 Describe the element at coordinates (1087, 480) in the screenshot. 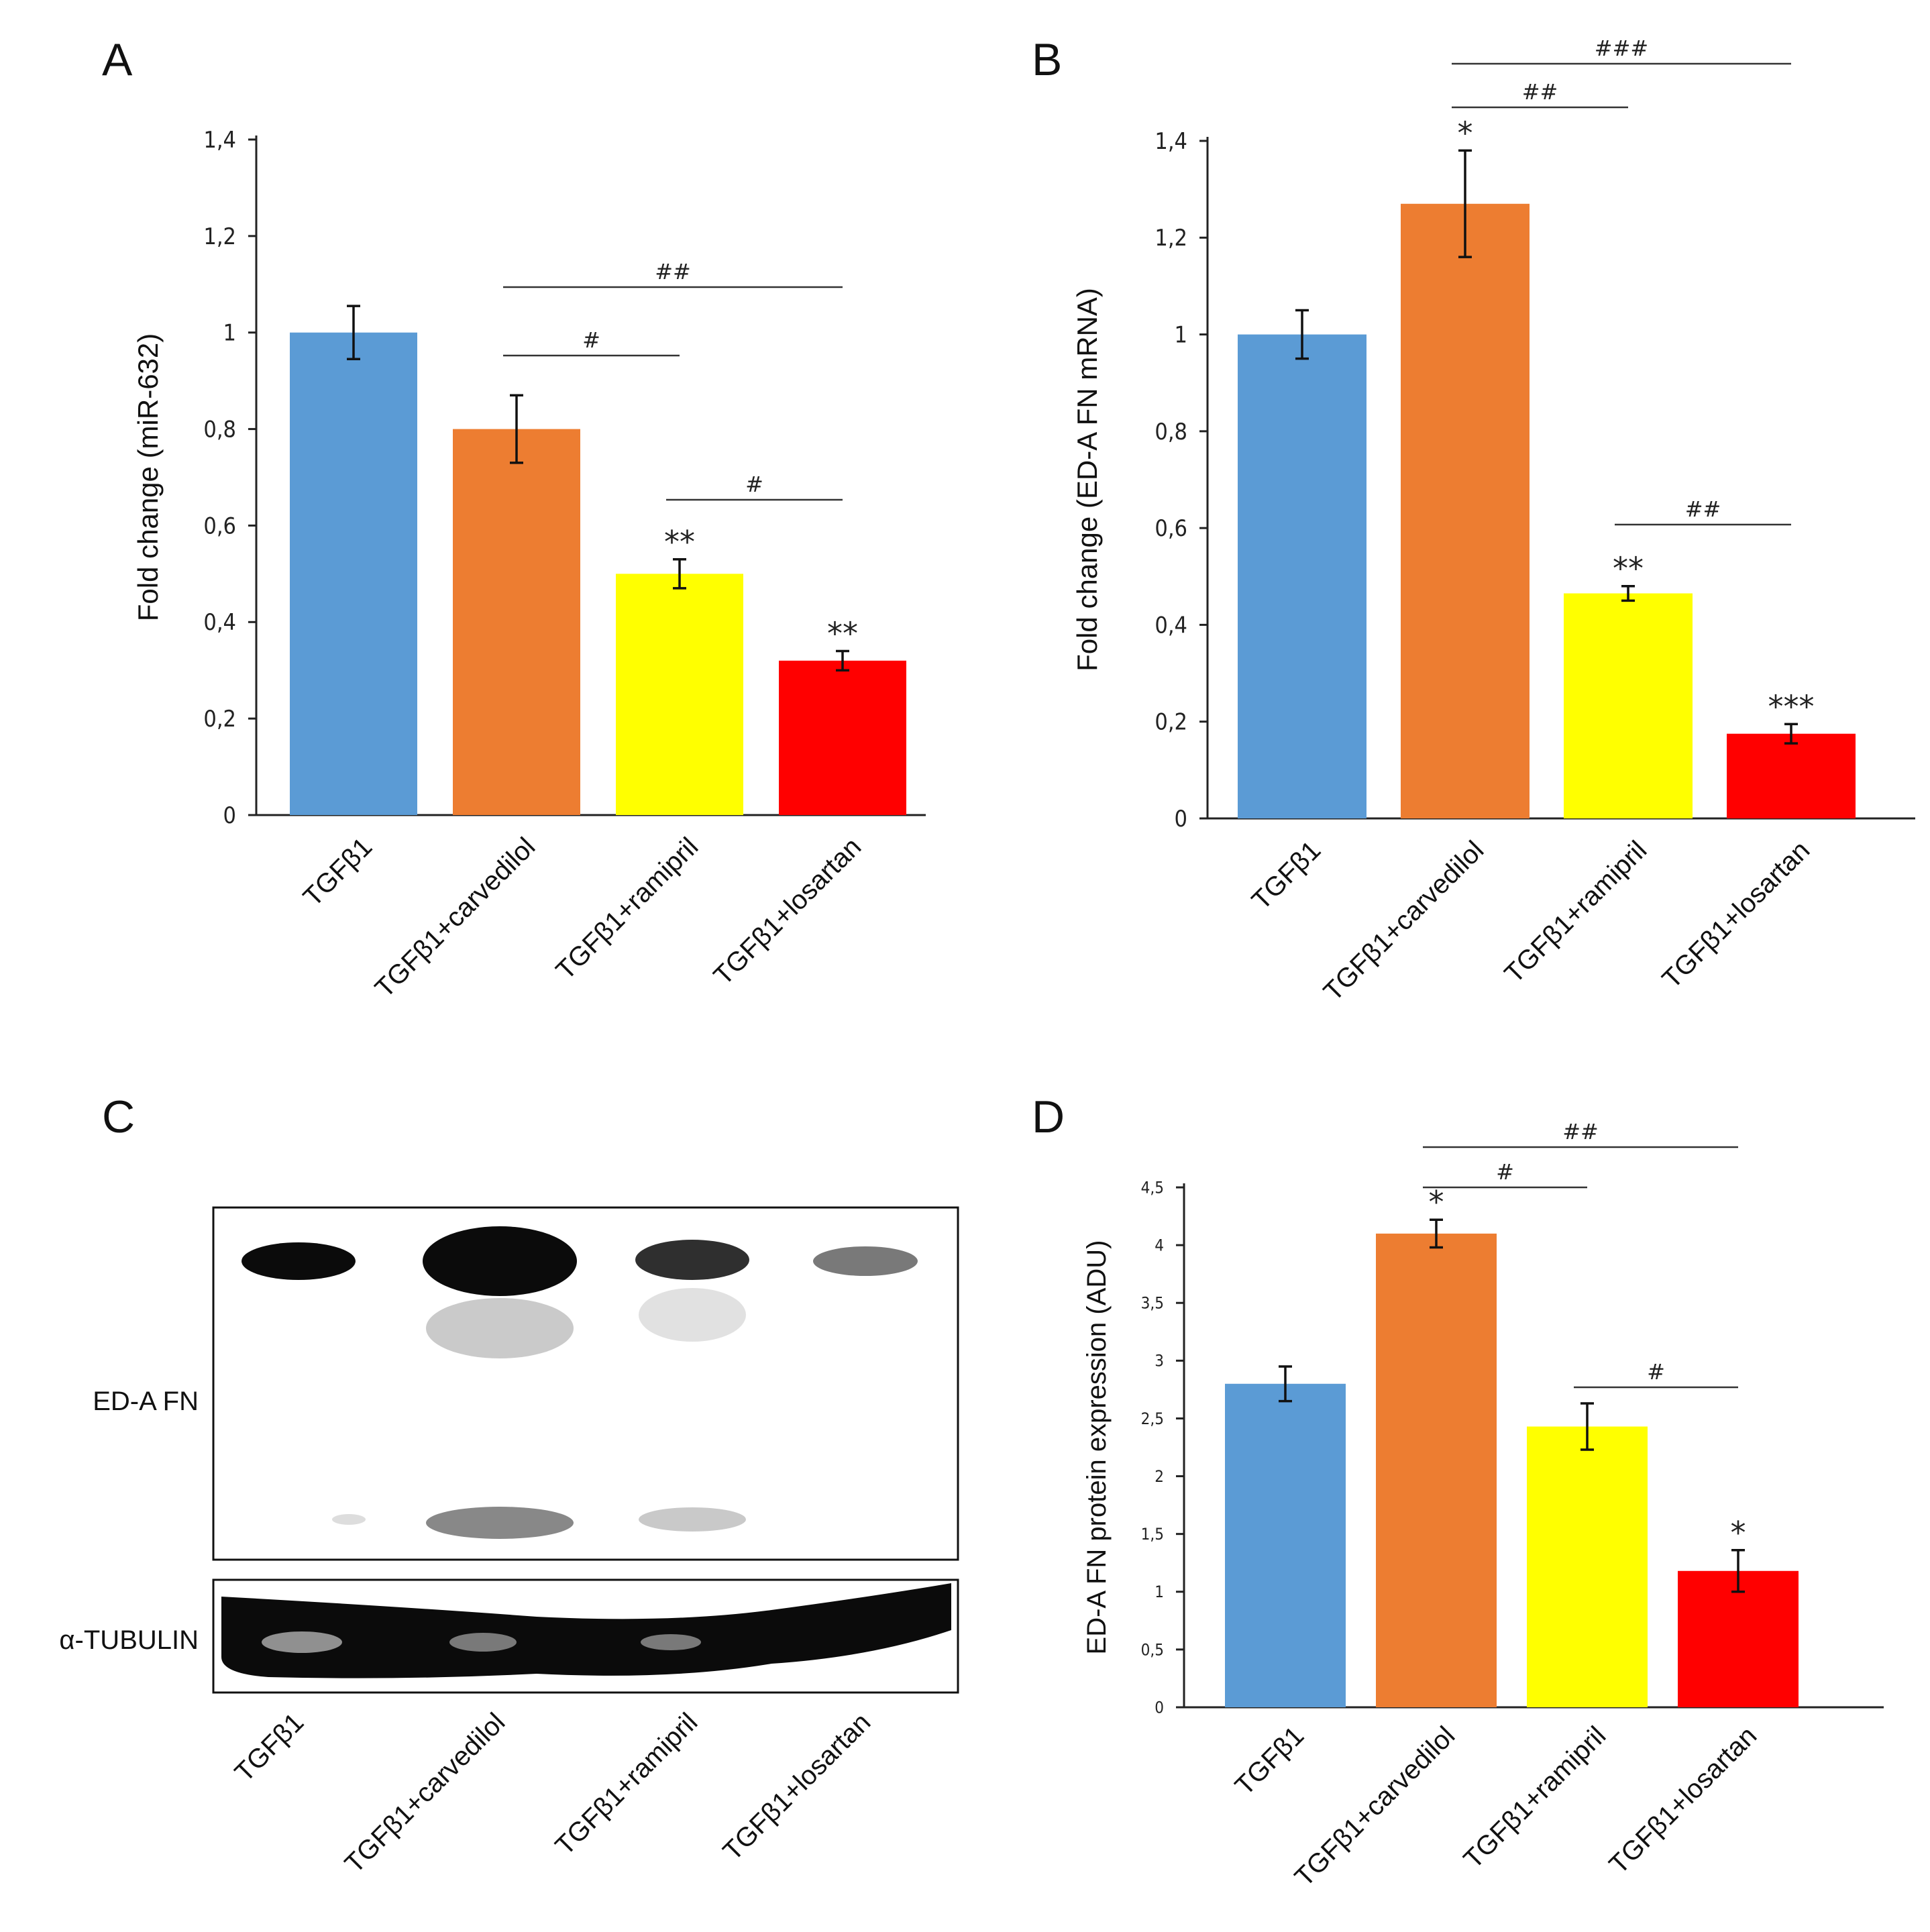

I see `y-axis-label: Fold change (ED-A FN mRNA)` at that location.